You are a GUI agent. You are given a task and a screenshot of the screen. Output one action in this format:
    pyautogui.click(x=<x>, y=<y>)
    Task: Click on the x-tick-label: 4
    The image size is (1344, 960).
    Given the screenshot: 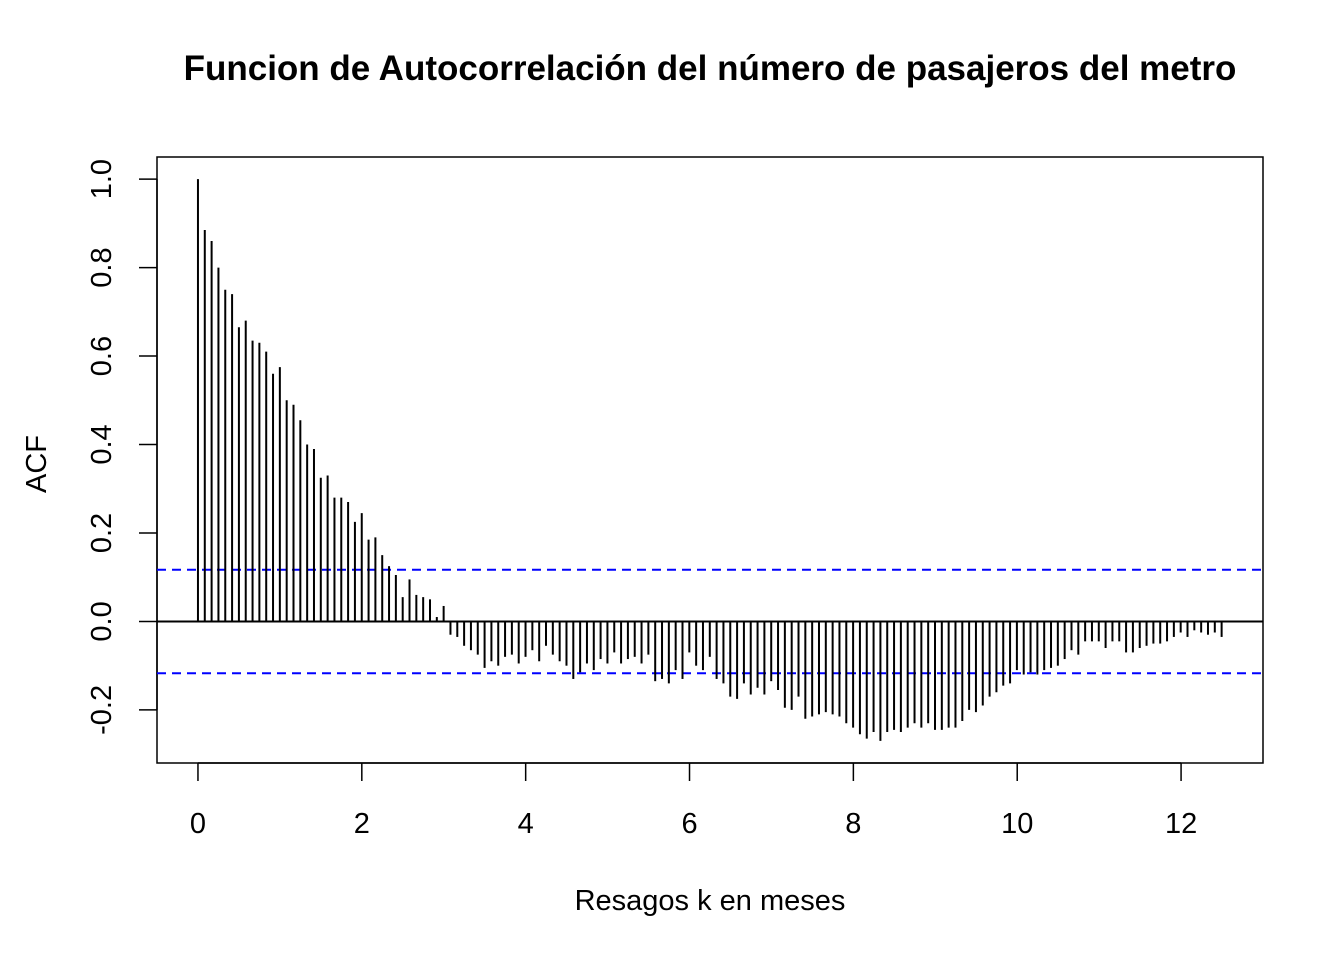 What is the action you would take?
    pyautogui.click(x=526, y=824)
    